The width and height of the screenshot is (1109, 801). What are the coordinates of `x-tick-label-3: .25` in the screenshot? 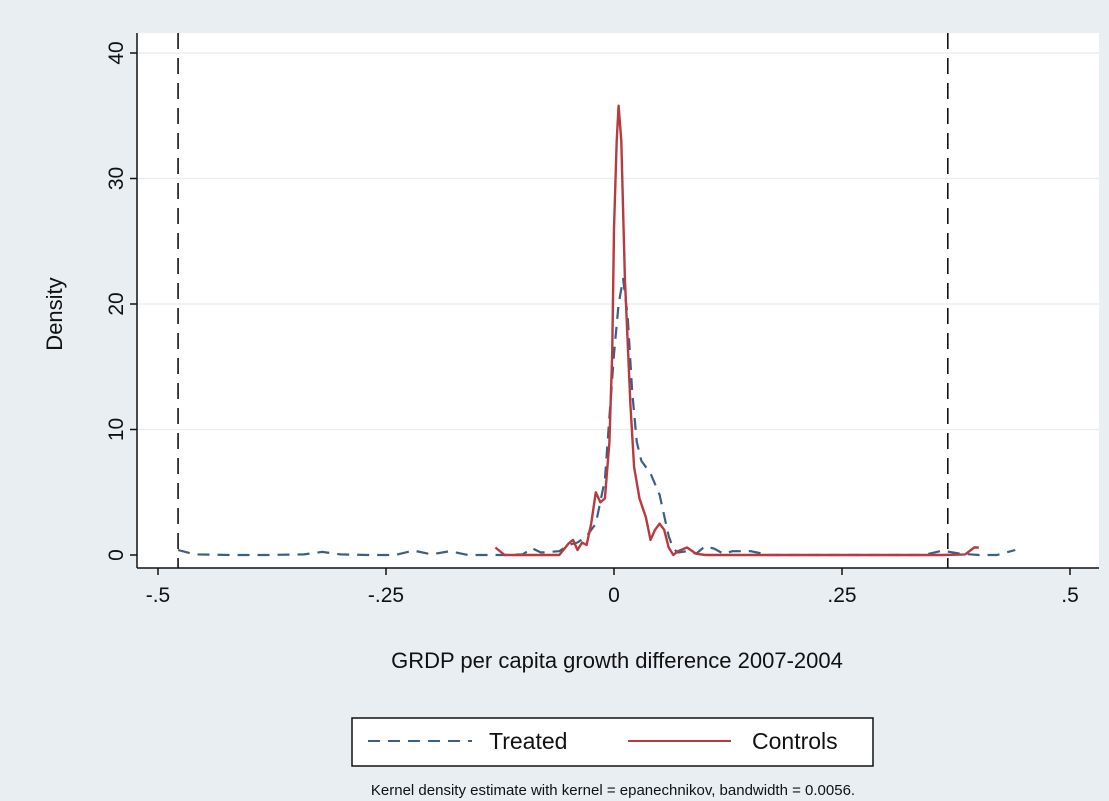 It's located at (841, 595).